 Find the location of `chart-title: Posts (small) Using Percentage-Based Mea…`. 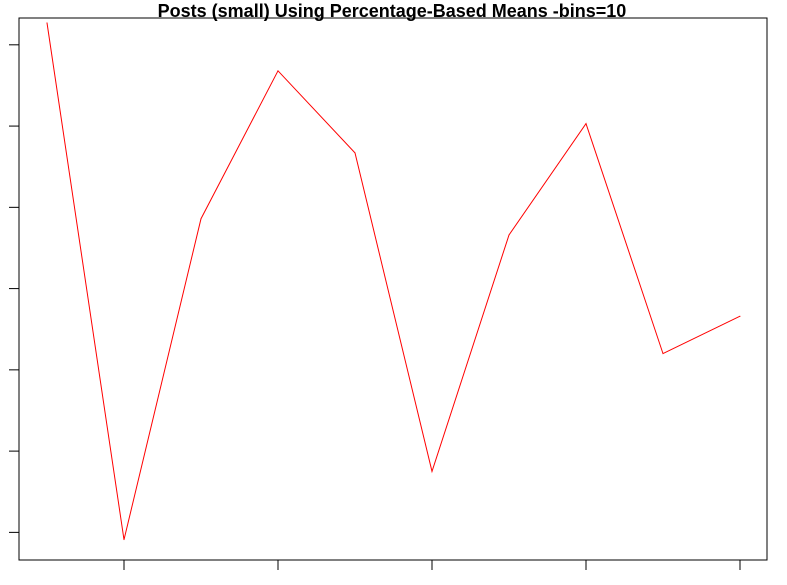

chart-title: Posts (small) Using Percentage-Based Mea… is located at coordinates (392, 11).